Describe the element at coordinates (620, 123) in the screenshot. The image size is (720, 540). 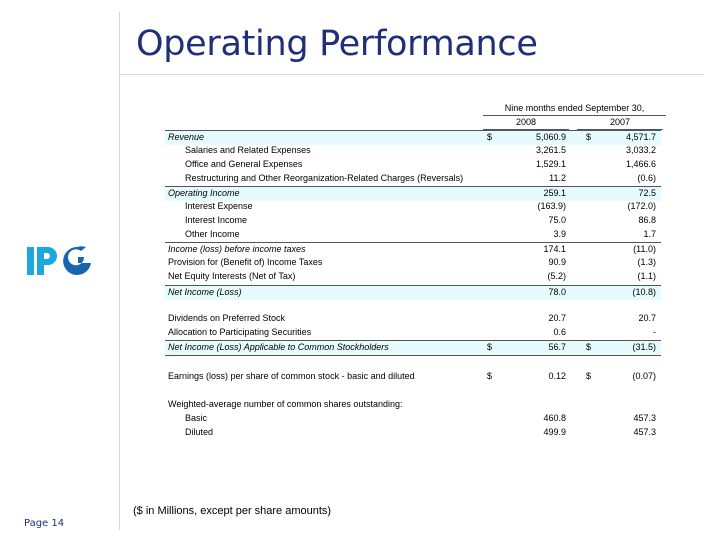
I see `year-header-2007: 2007` at that location.